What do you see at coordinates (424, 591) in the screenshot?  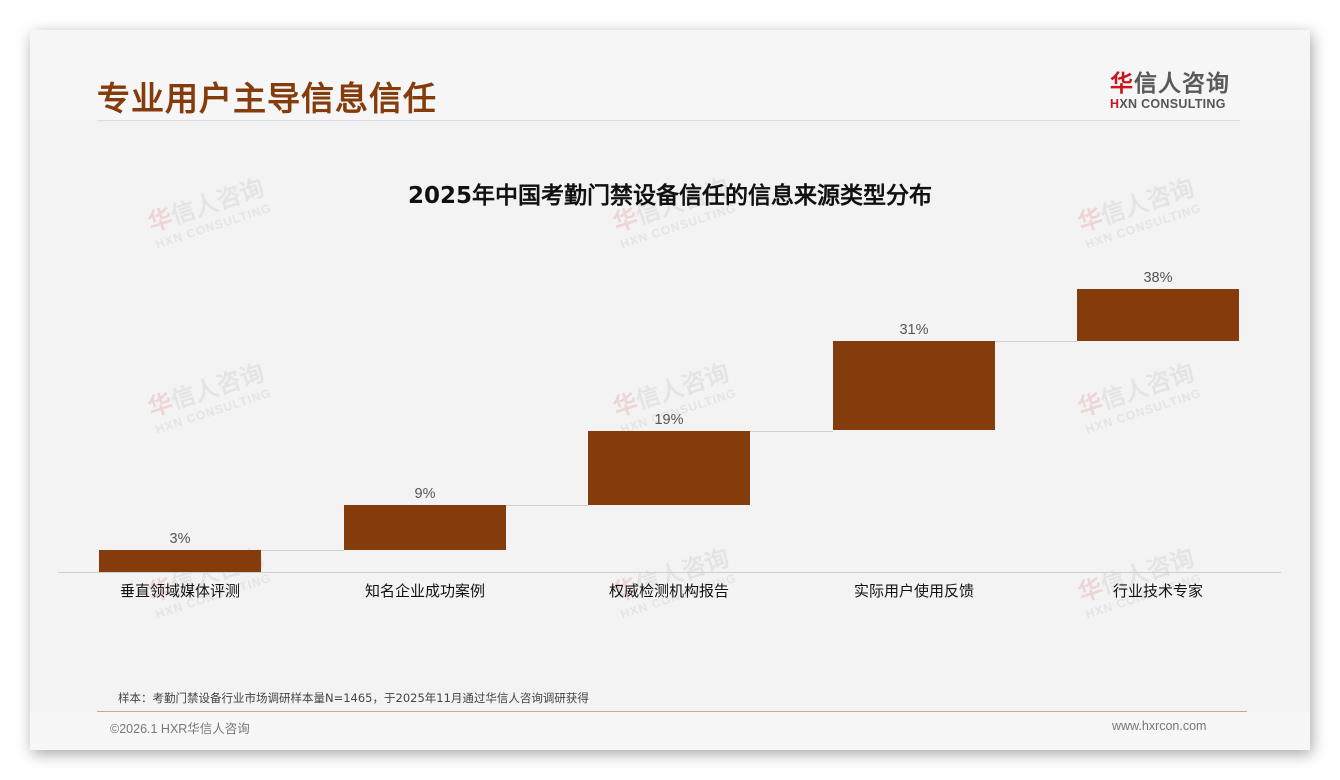 I see `category-label: 知名企业成功案例` at bounding box center [424, 591].